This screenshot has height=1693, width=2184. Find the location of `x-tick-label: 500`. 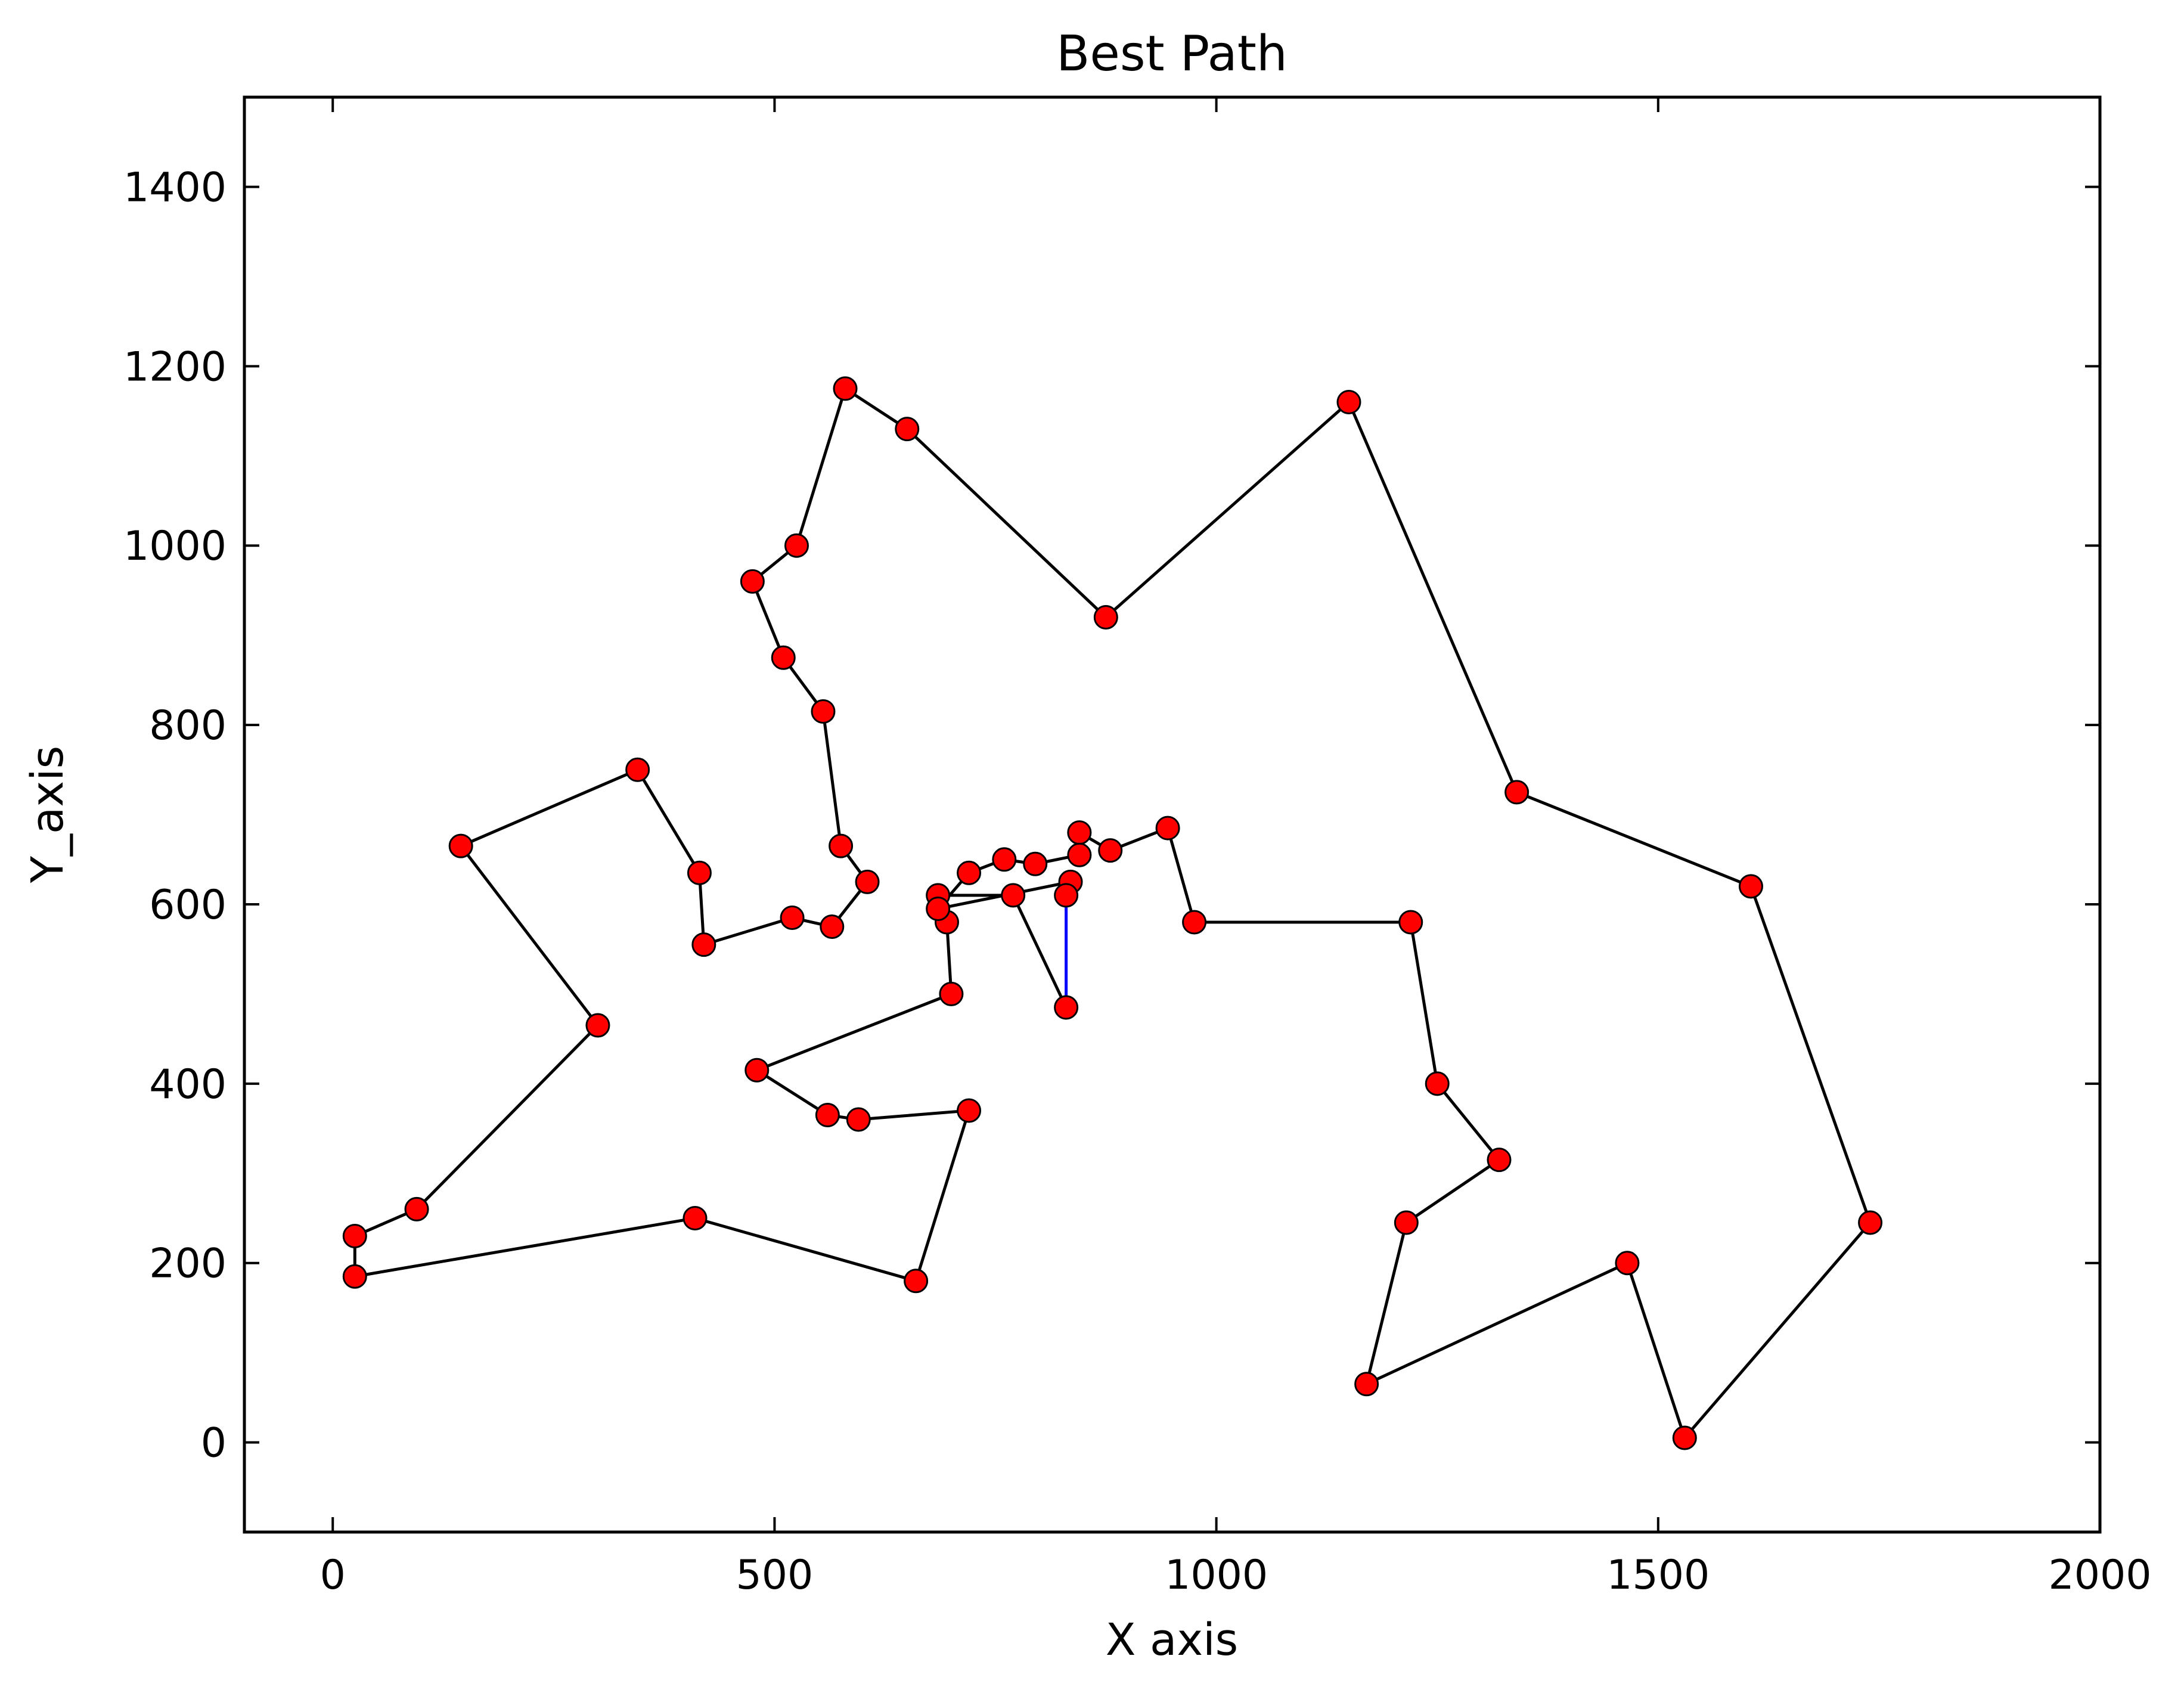

x-tick-label: 500 is located at coordinates (775, 1576).